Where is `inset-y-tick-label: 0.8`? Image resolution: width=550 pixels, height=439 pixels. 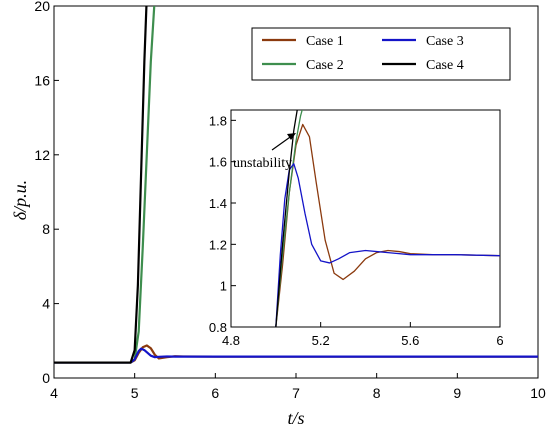
inset-y-tick-label: 0.8 is located at coordinates (218, 327).